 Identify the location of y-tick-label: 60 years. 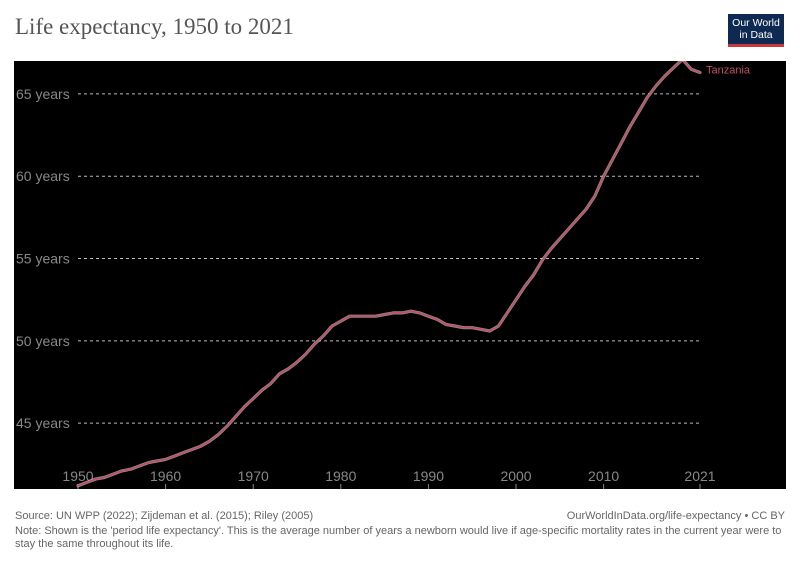
(43, 176).